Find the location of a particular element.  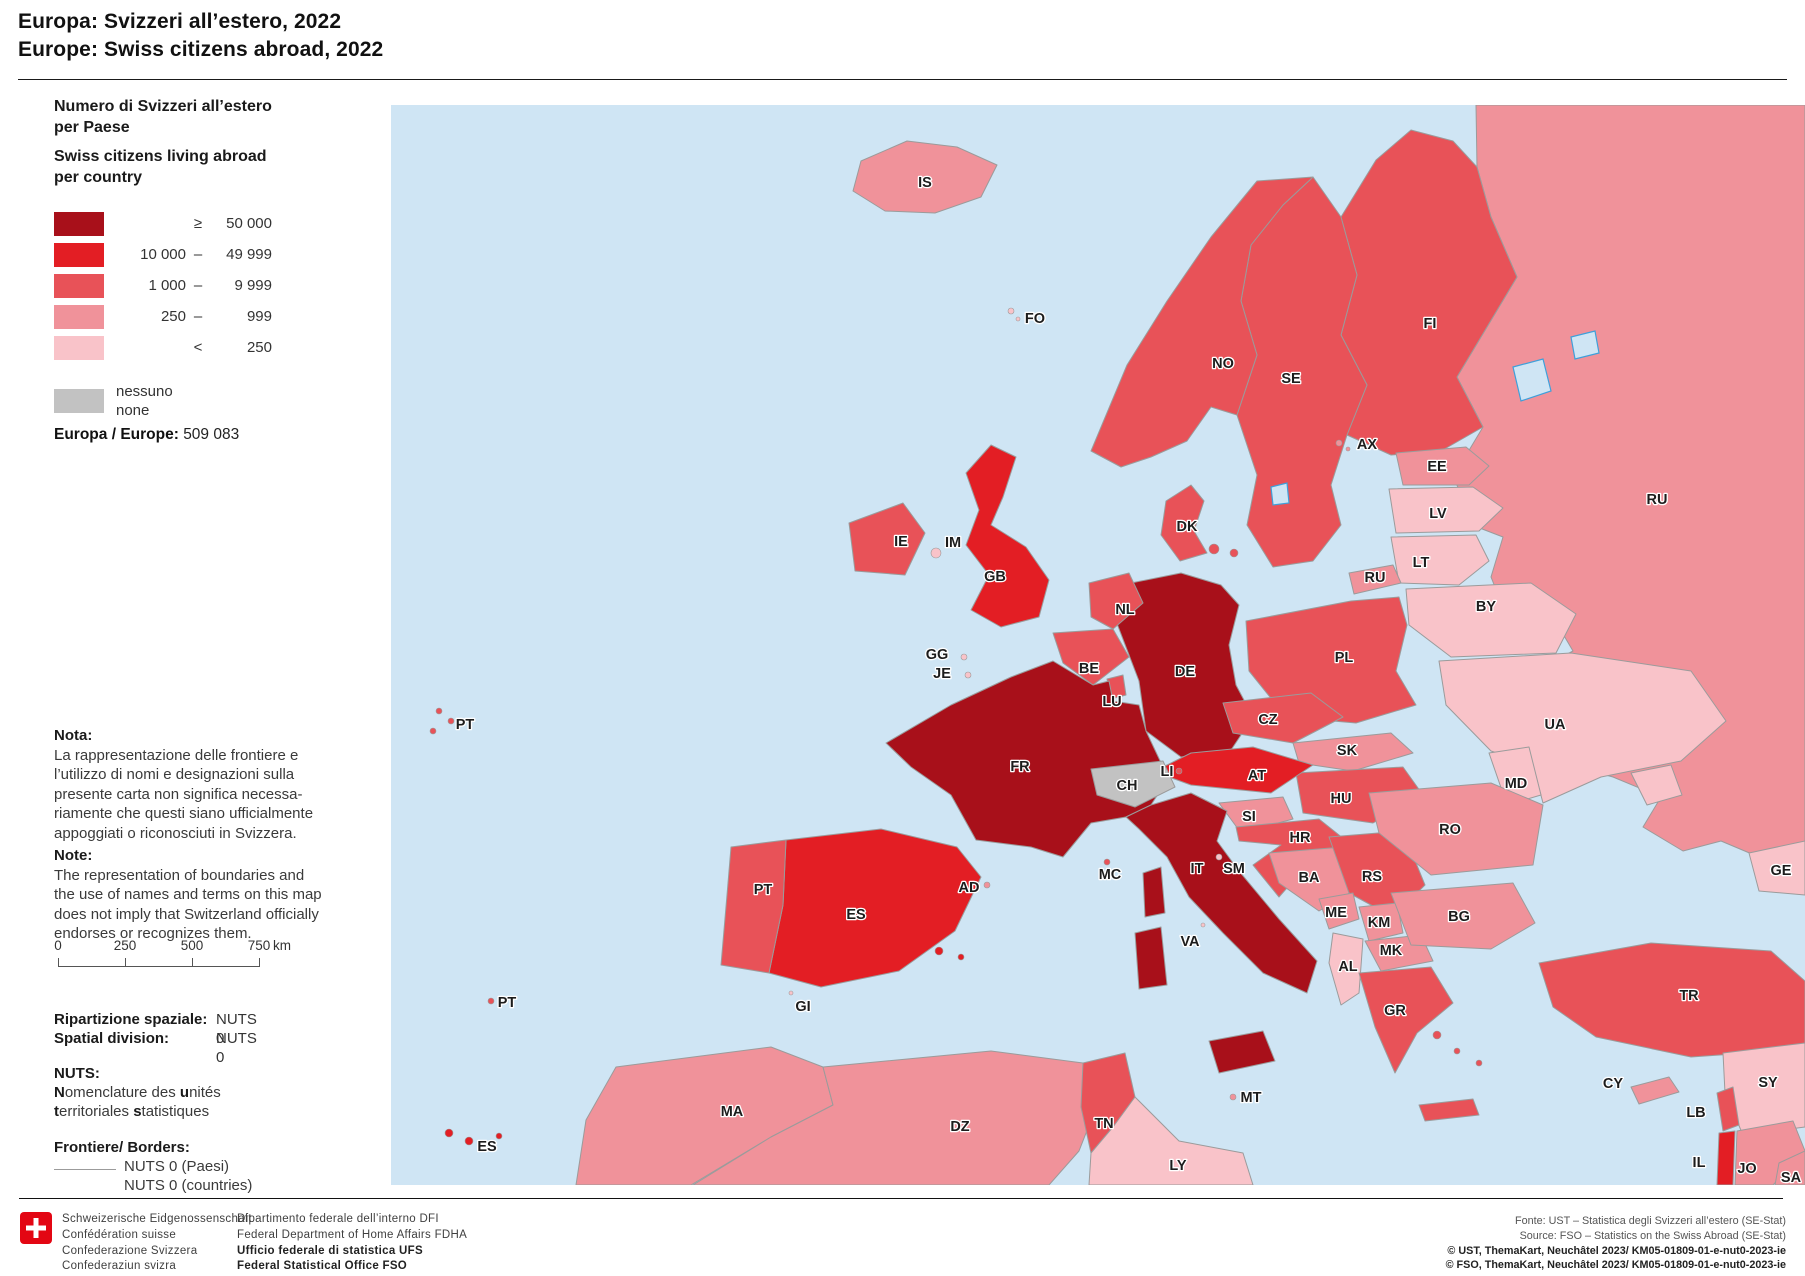

country-label-GR: GR is located at coordinates (1395, 1011).